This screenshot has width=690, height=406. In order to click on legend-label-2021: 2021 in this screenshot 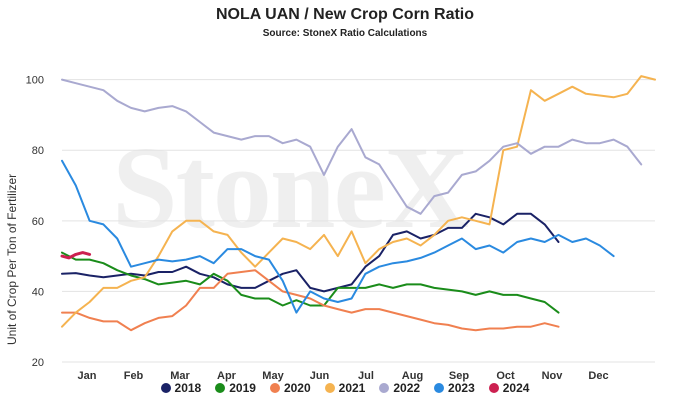, I will do `click(352, 388)`.